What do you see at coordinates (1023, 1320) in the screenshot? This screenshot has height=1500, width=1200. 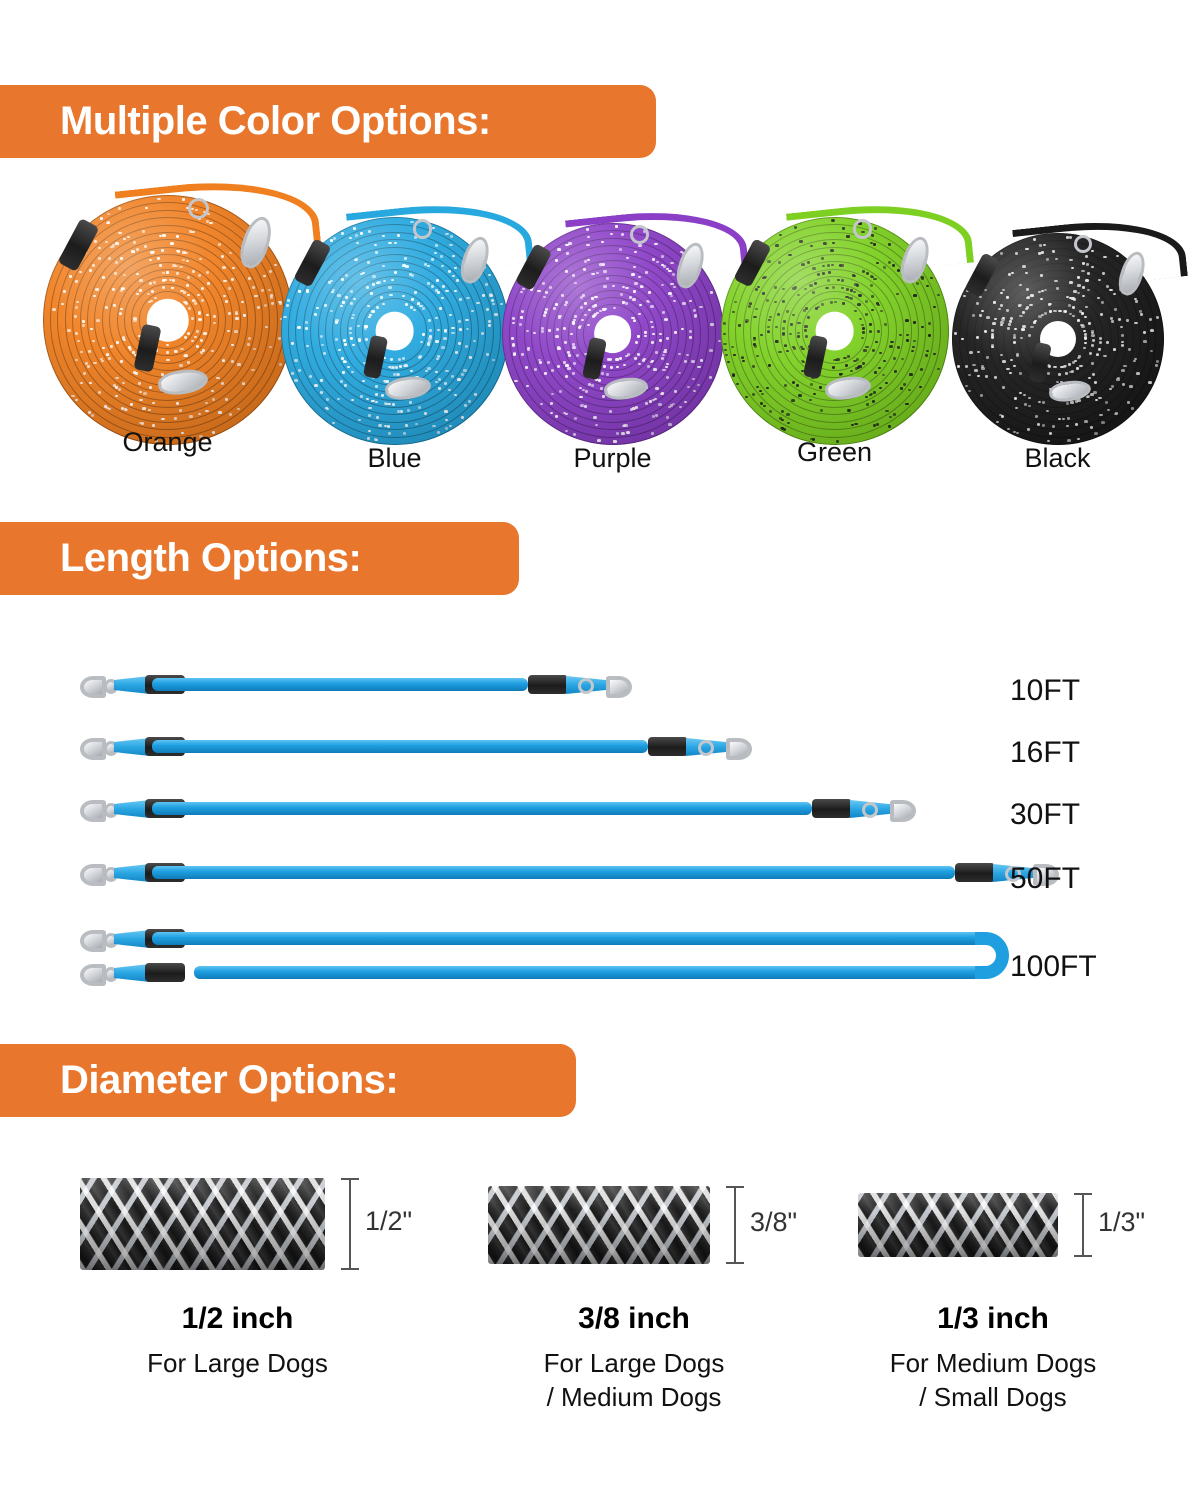 I see `diameter-option-2: 1/3" 1/3 inch For Medium Dogs / Small Dogs` at bounding box center [1023, 1320].